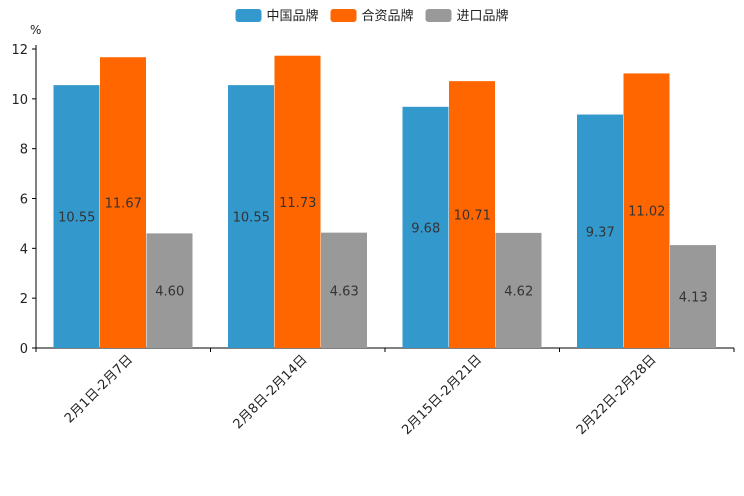 This screenshot has width=744, height=496. Describe the element at coordinates (293, 16) in the screenshot. I see `legend-label: 中国品牌` at that location.